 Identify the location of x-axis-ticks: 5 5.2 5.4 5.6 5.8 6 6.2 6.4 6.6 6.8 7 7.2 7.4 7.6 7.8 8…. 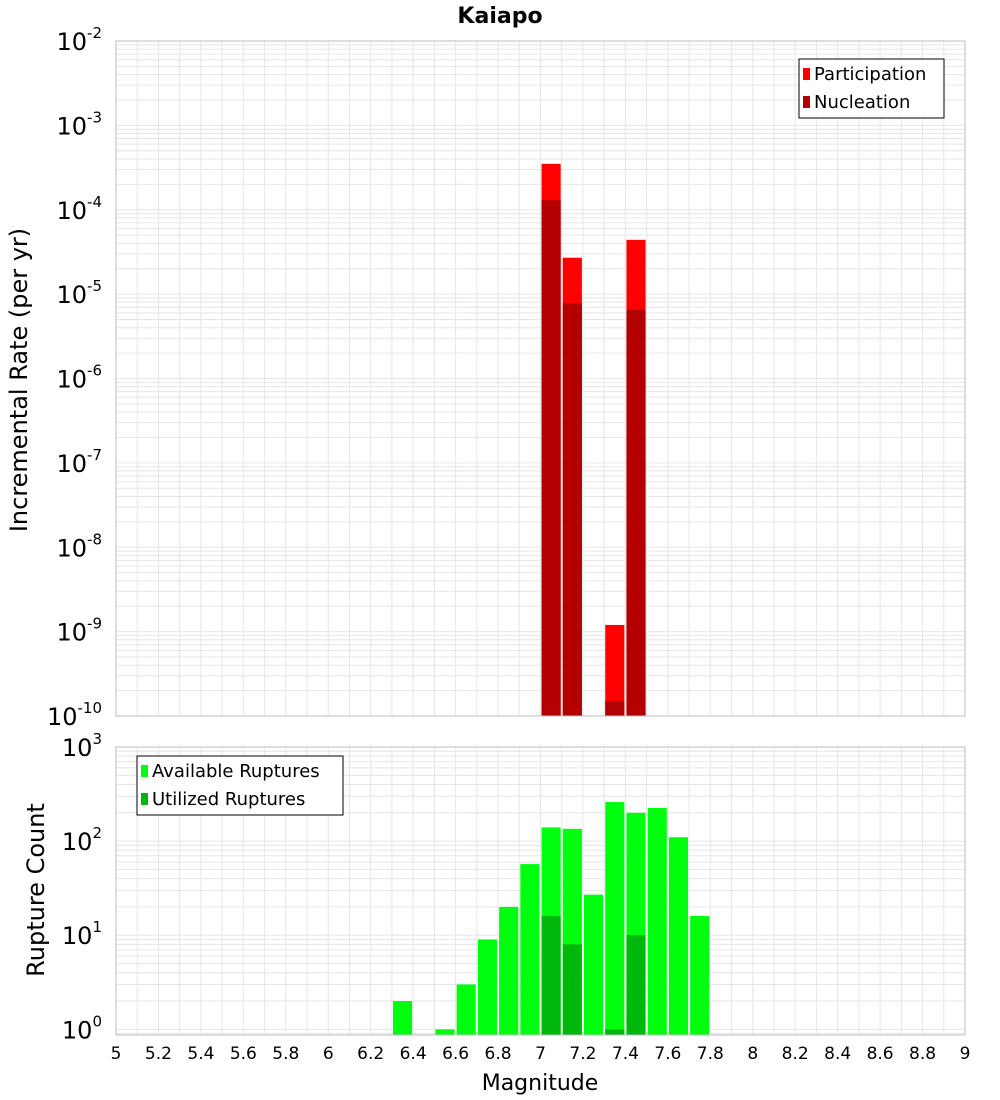
(541, 1054).